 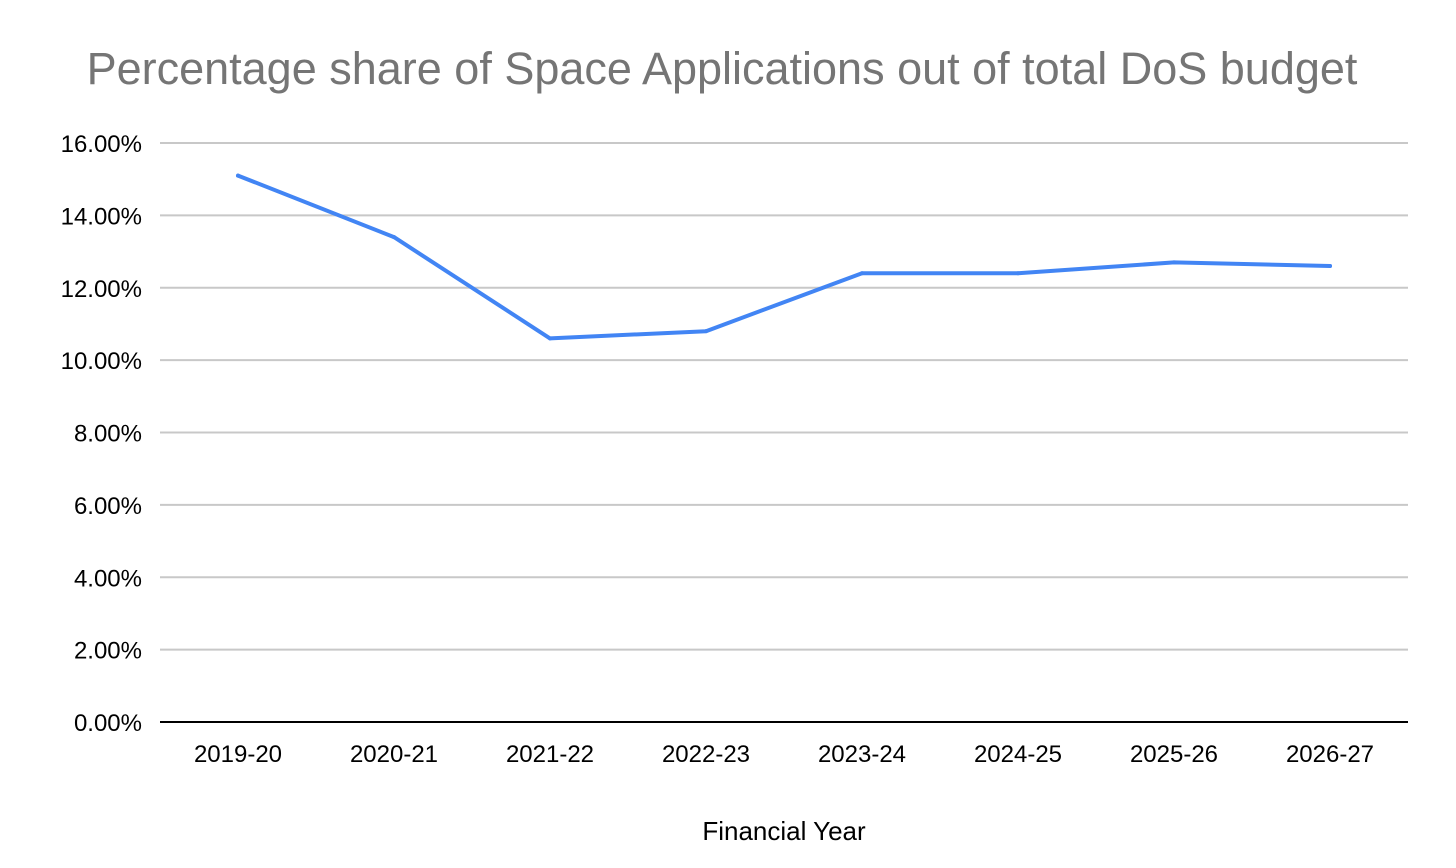 I want to click on y-tick-label: 6.00%, so click(x=108, y=506).